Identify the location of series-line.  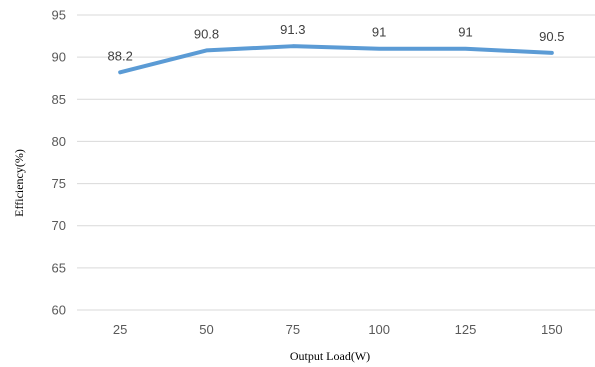
(336, 59).